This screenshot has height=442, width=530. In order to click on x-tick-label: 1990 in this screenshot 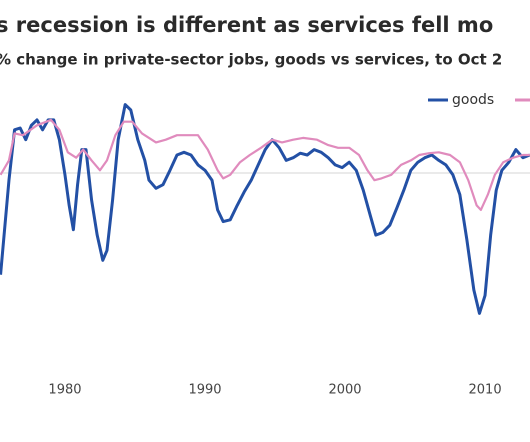, I will do `click(204, 390)`.